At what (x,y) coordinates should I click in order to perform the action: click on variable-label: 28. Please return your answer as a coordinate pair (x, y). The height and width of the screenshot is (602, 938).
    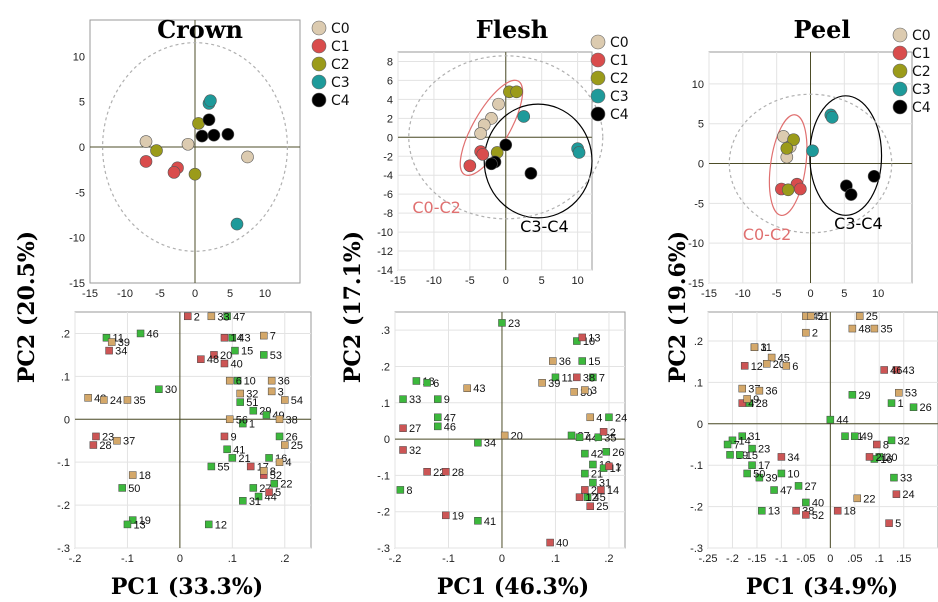
    Looking at the image, I should click on (458, 473).